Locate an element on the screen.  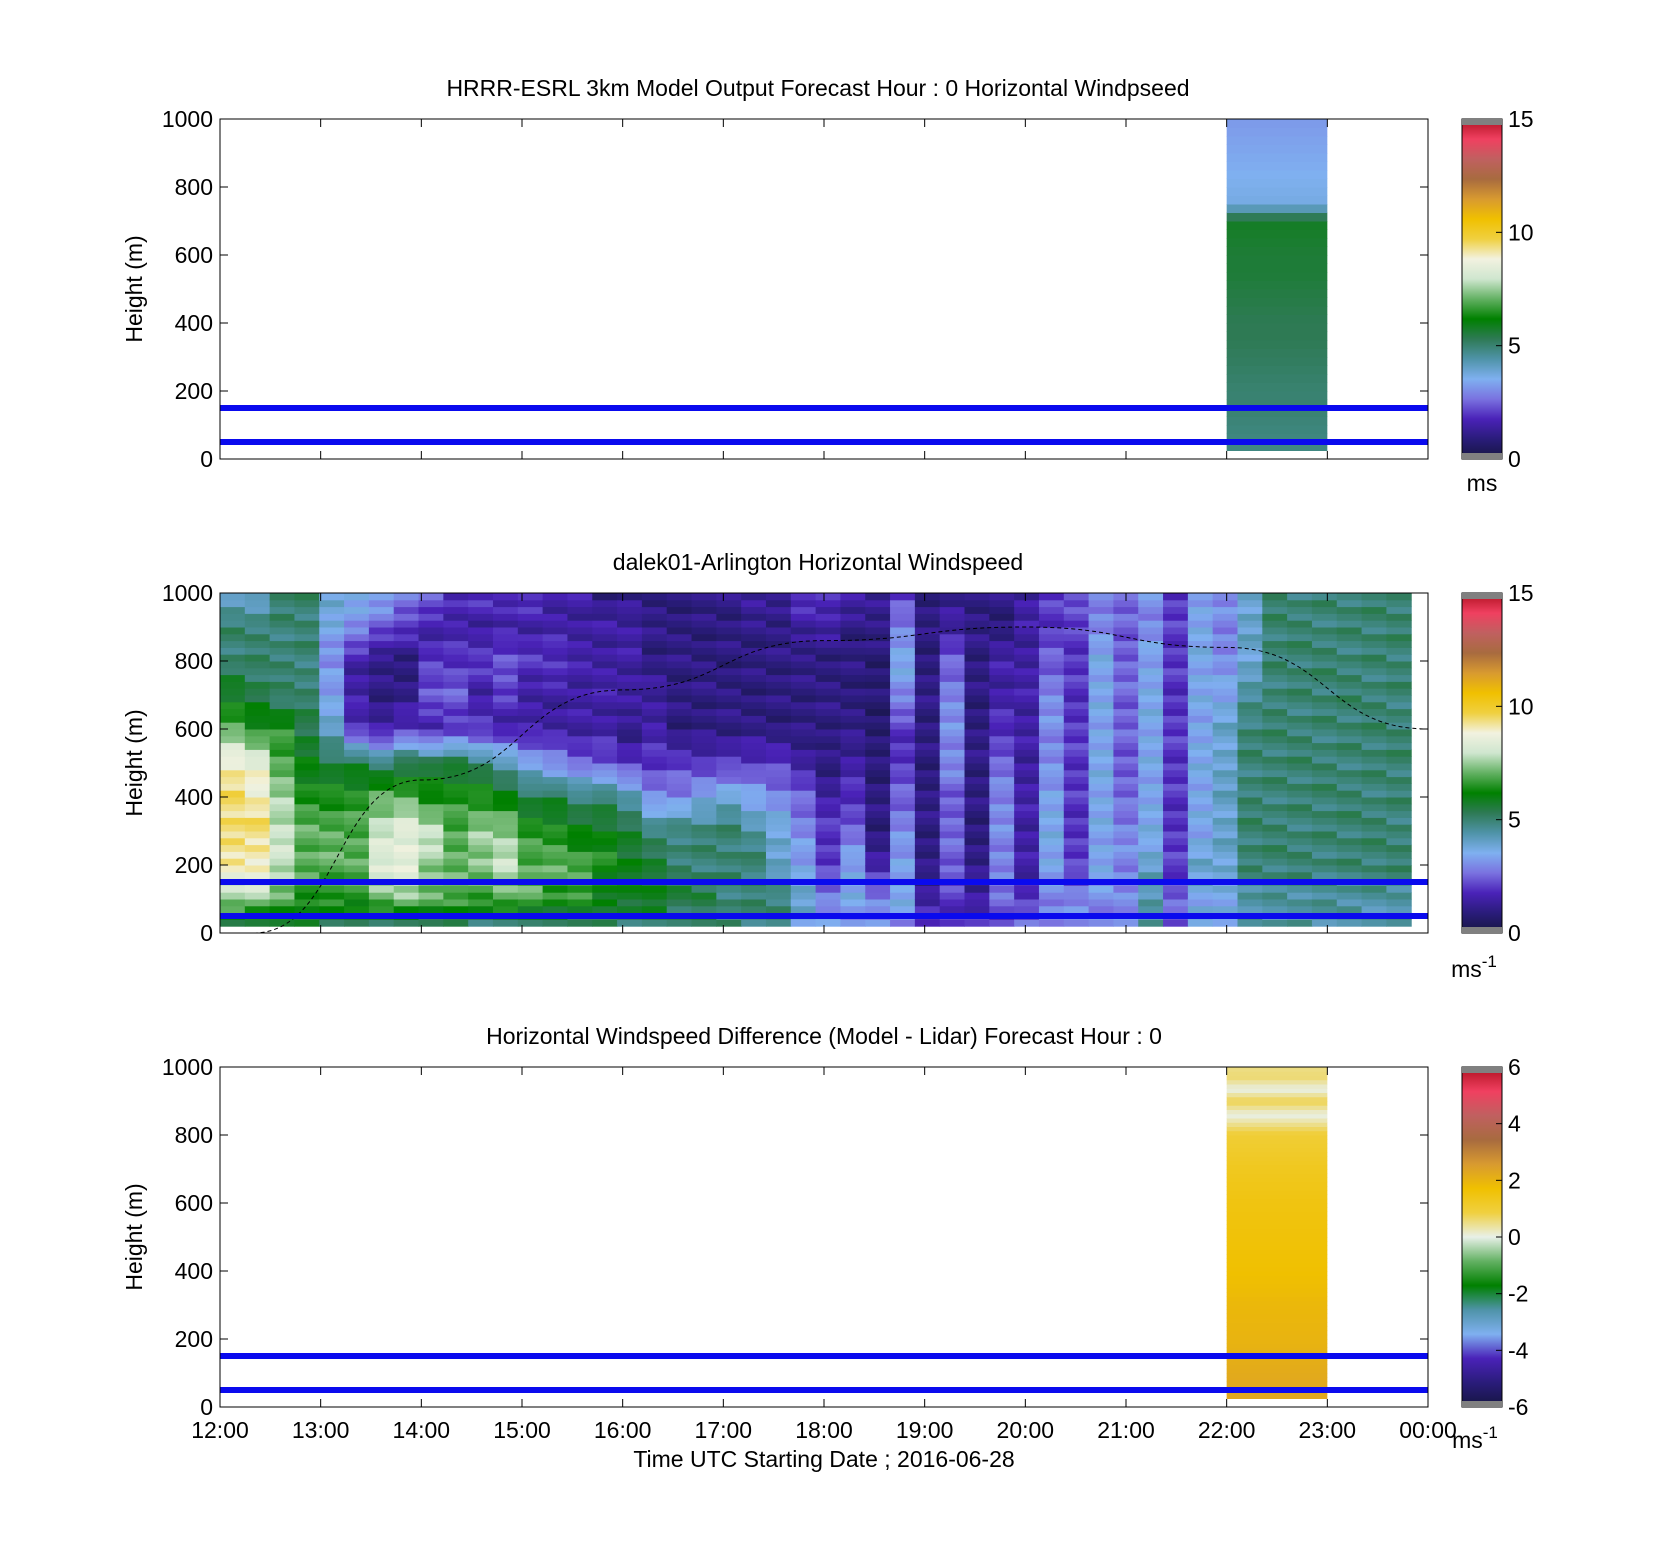
colorbar-tick-label: -6 is located at coordinates (1518, 1407).